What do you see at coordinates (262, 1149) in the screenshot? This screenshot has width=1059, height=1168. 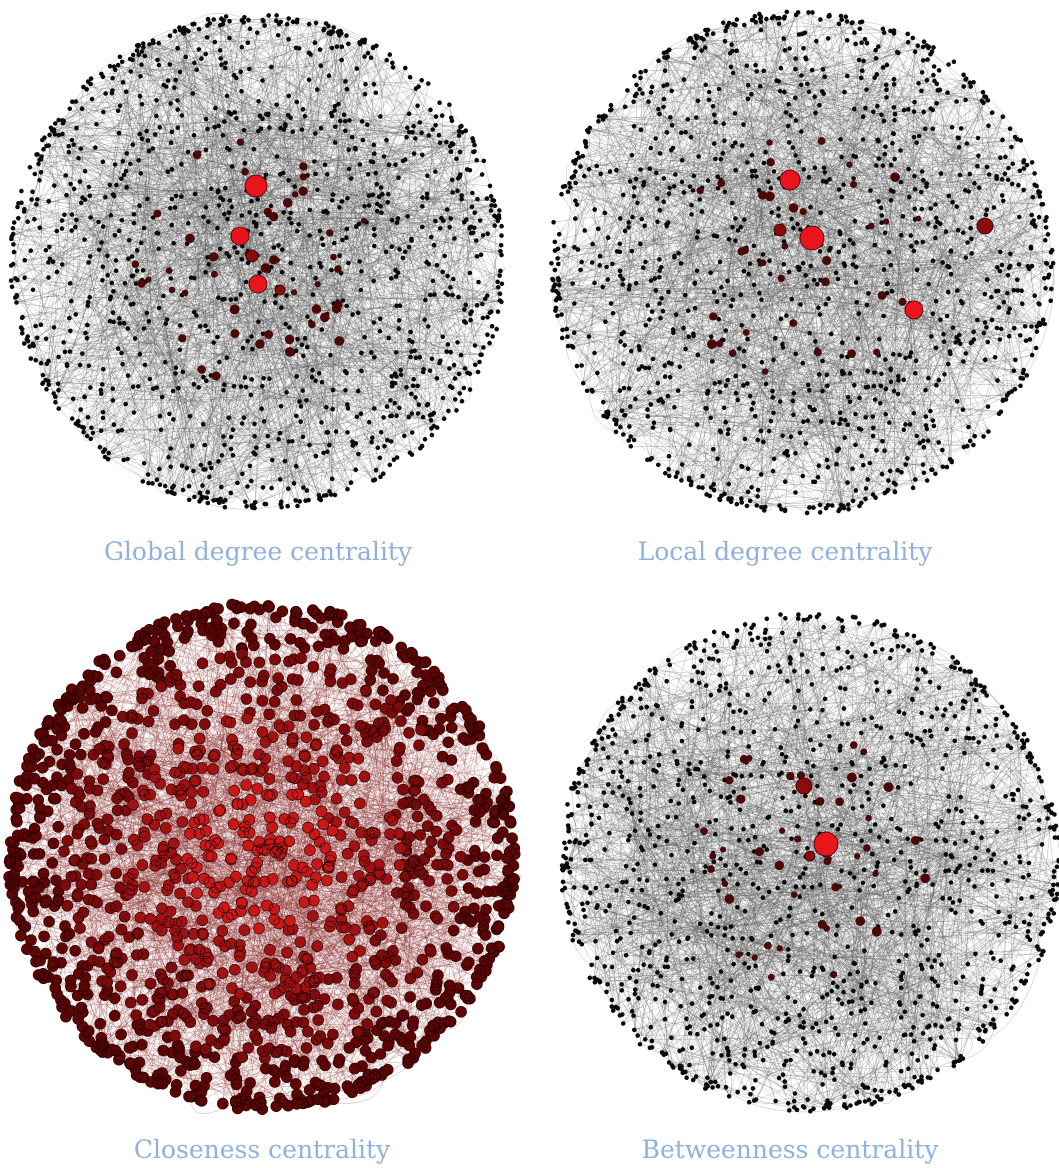 I see `caption: Closeness centrality` at bounding box center [262, 1149].